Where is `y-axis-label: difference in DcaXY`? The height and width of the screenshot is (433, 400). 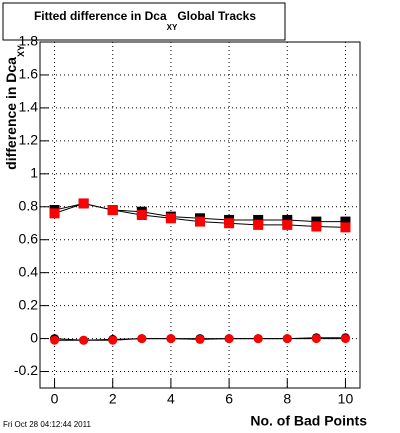
y-axis-label: difference in DcaXY is located at coordinates (15, 107).